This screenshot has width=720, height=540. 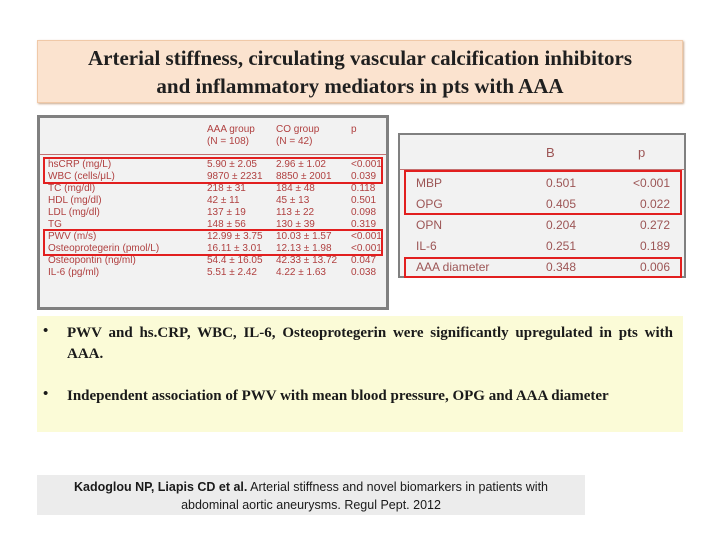 What do you see at coordinates (298, 135) in the screenshot?
I see `header-co-group: CO group (N = 42)` at bounding box center [298, 135].